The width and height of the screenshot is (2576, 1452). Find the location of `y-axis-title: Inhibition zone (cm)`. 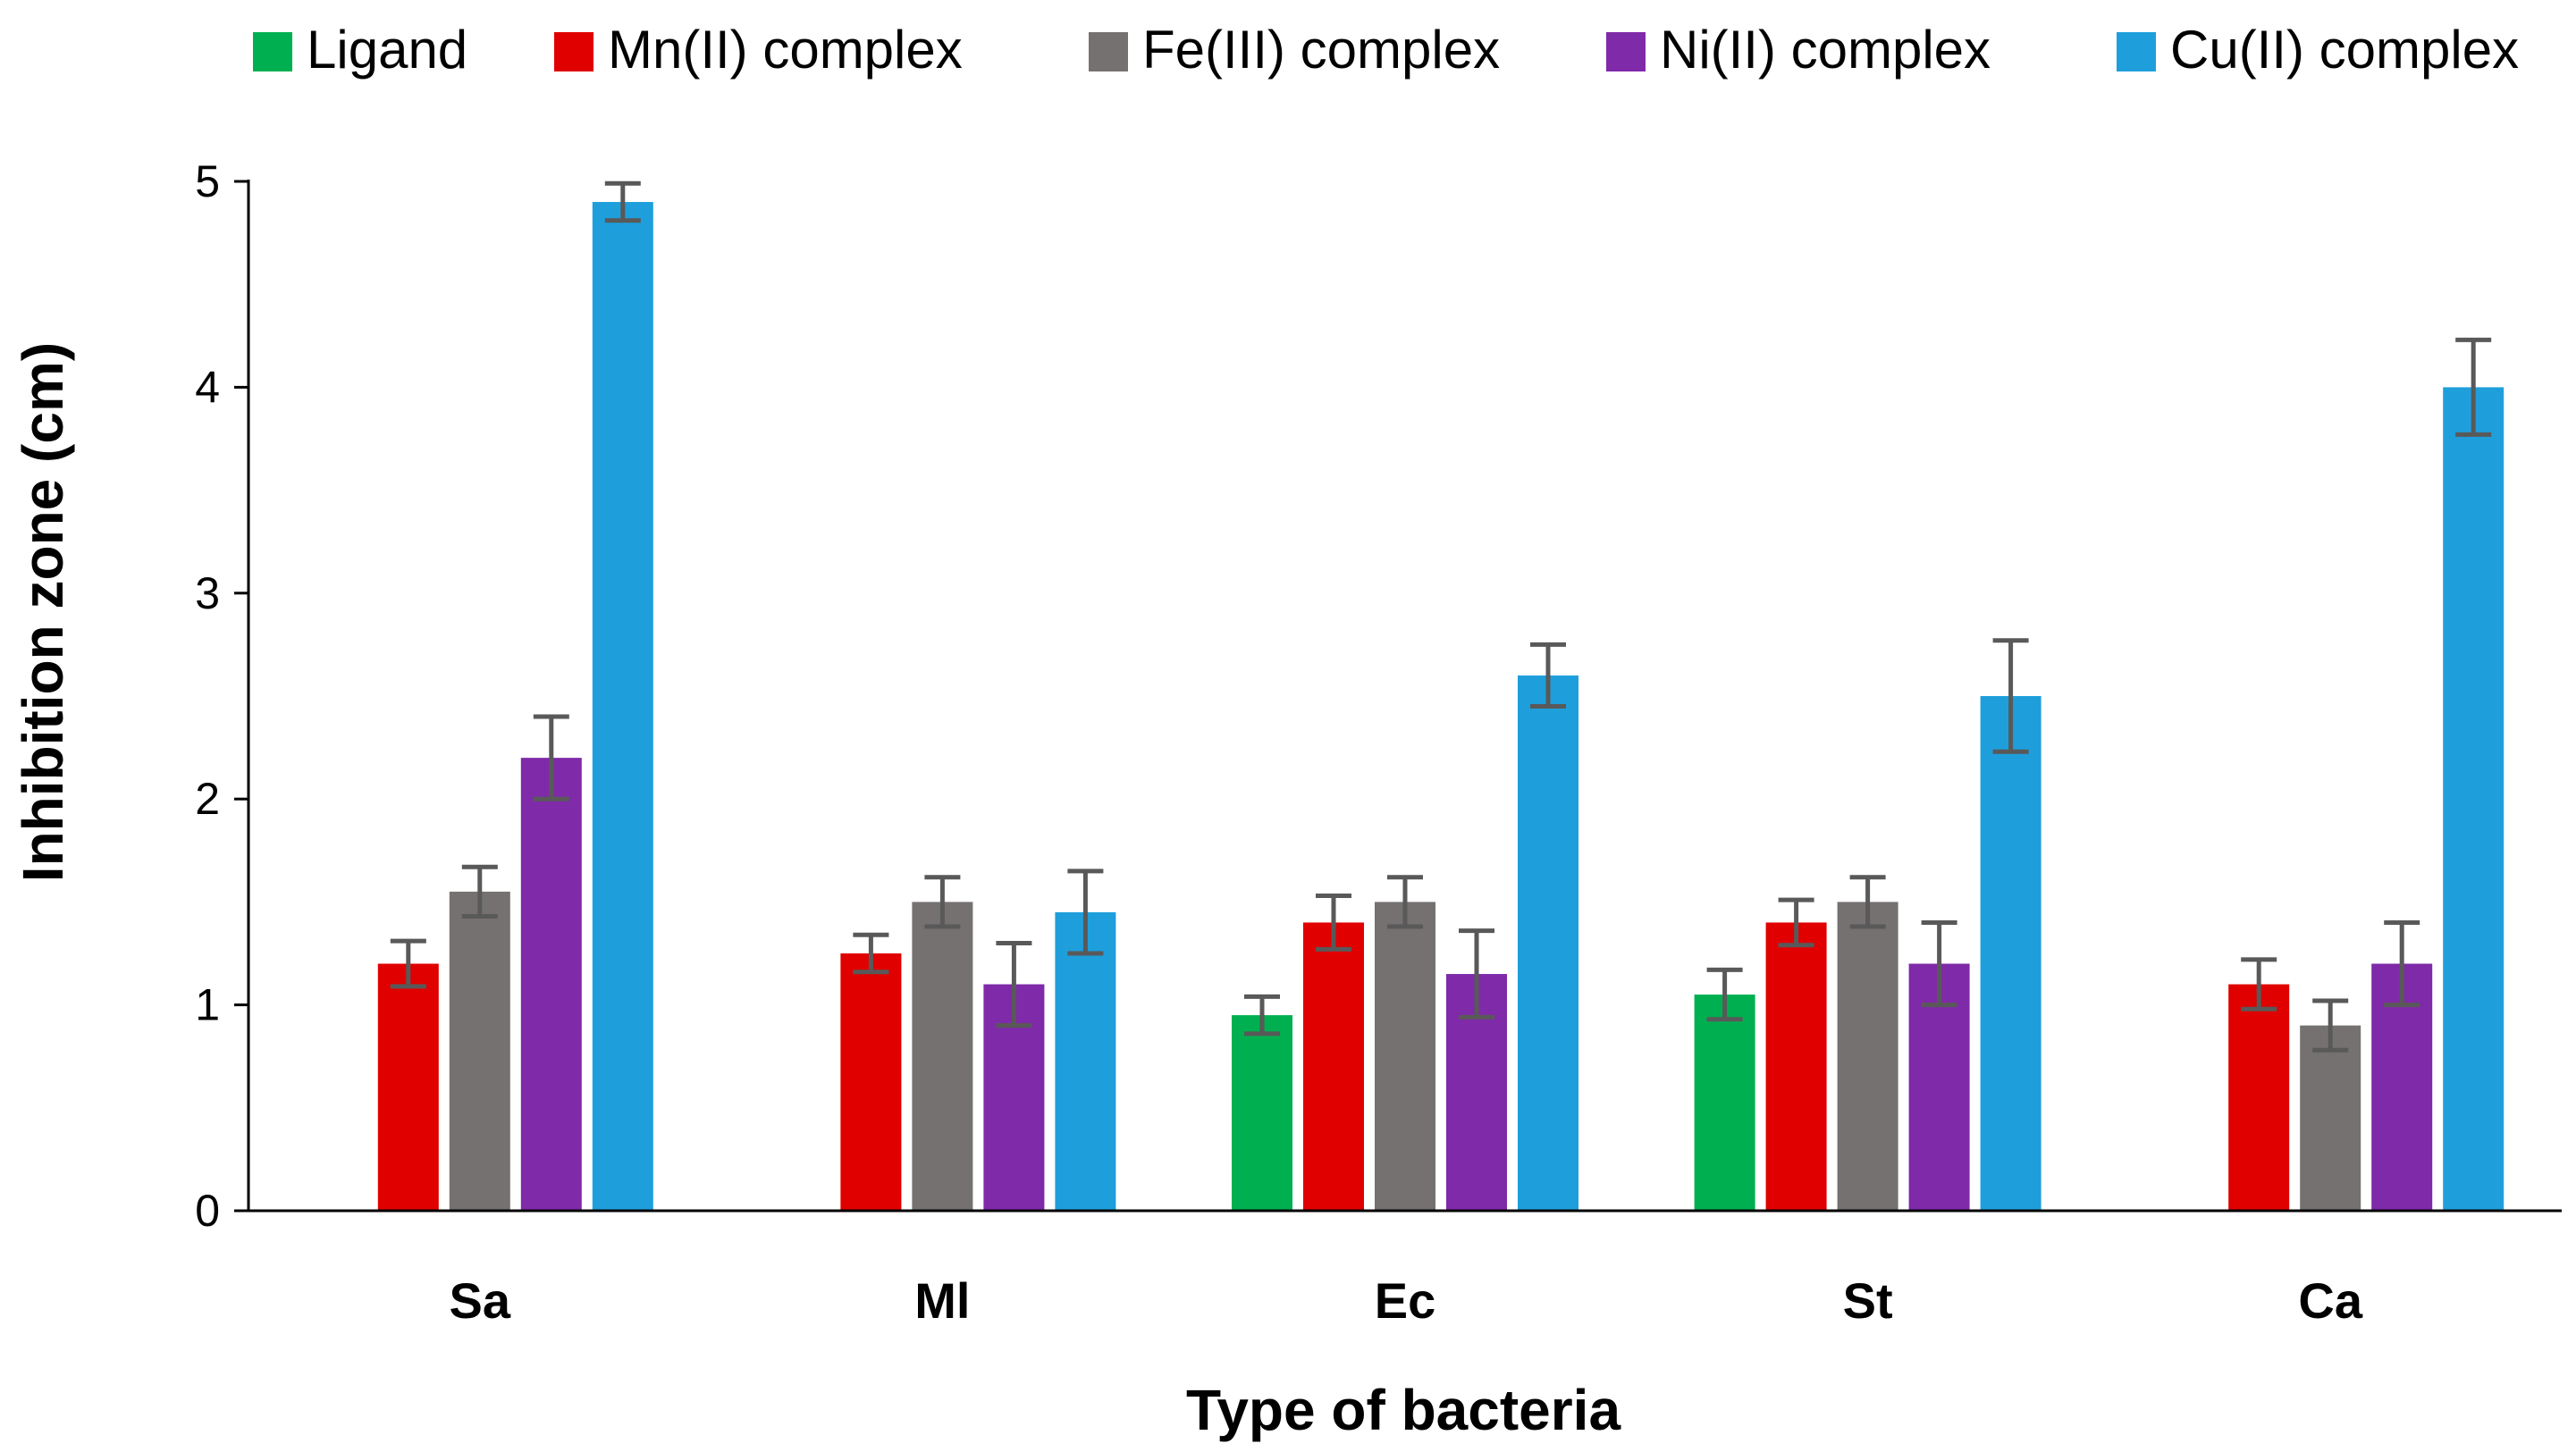

y-axis-title: Inhibition zone (cm) is located at coordinates (43, 612).